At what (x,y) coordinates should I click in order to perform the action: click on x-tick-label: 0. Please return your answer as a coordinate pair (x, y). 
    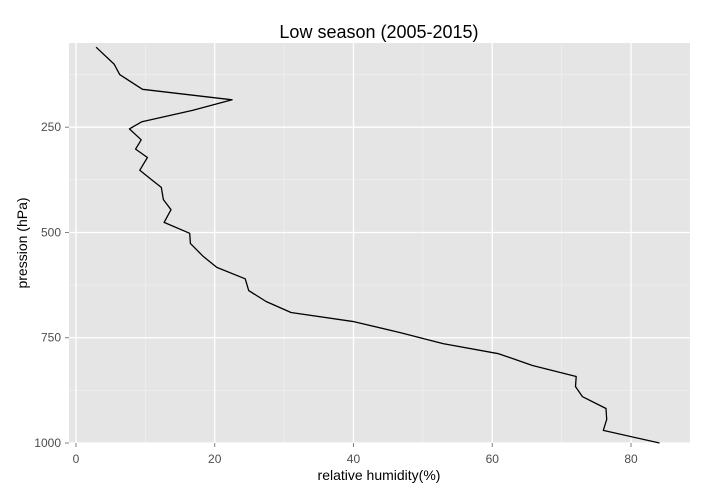
    Looking at the image, I should click on (76, 459).